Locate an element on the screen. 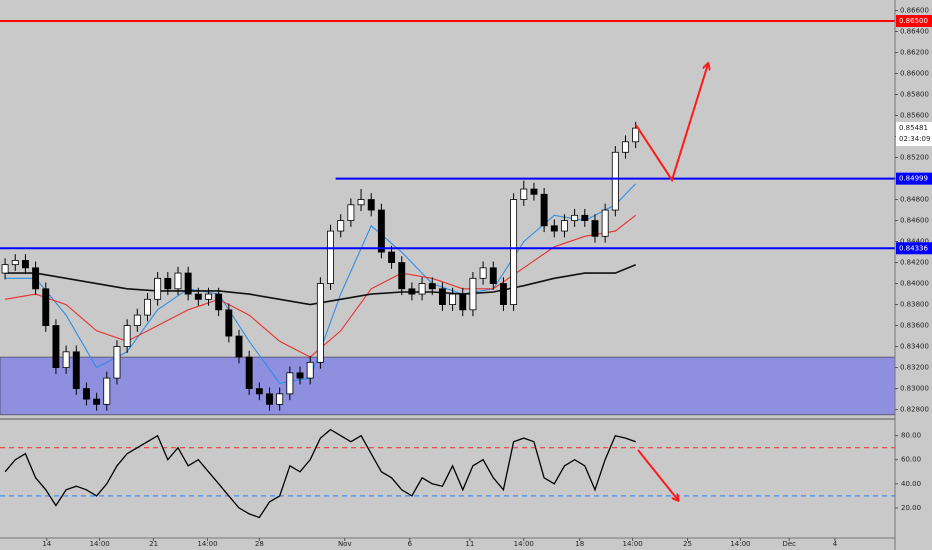  x-tick-label: Dec is located at coordinates (789, 544).